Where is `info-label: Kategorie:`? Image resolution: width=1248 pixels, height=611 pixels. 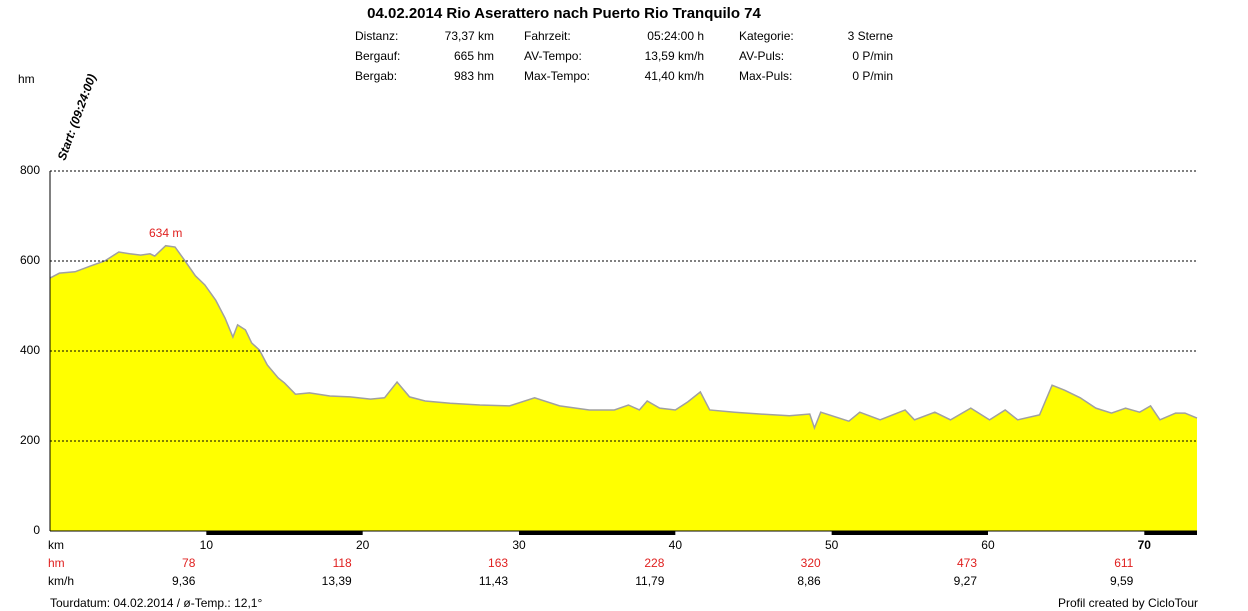 info-label: Kategorie: is located at coordinates (766, 36).